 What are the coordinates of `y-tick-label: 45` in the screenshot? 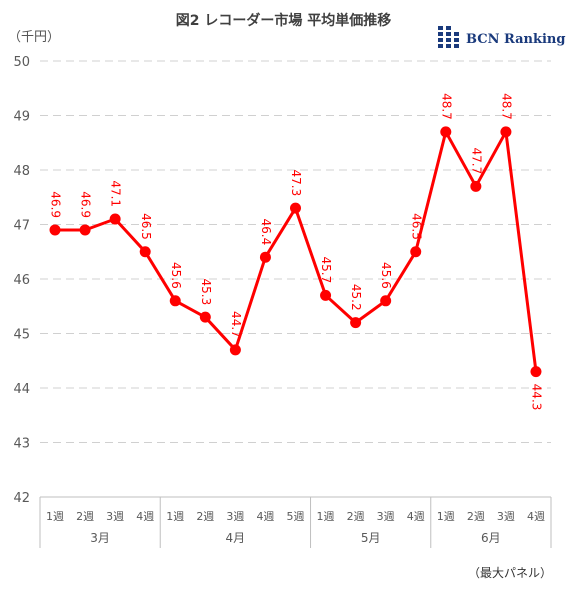 It's located at (21, 335).